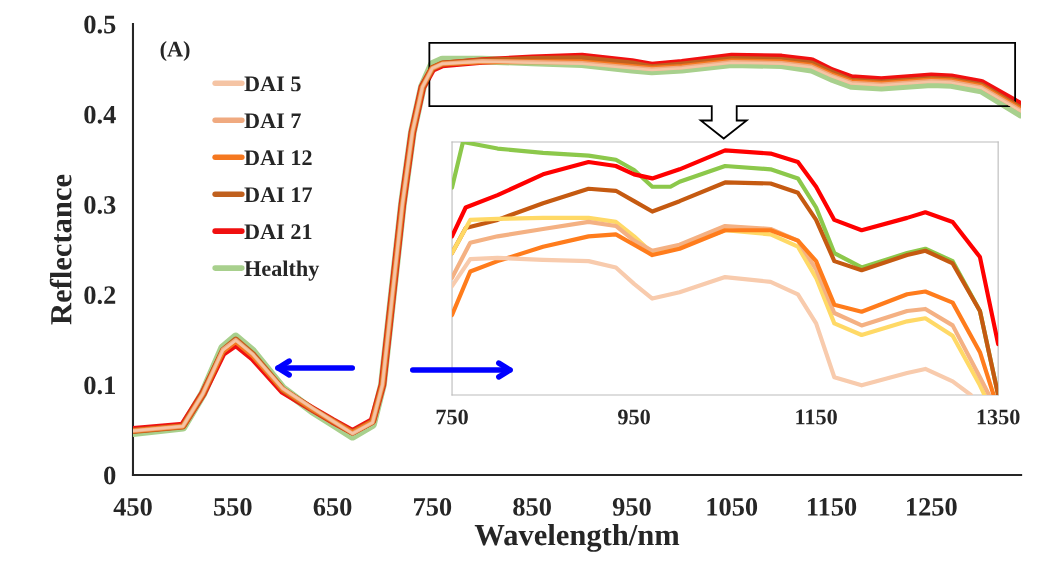 Image resolution: width=1043 pixels, height=567 pixels. Describe the element at coordinates (99, 385) in the screenshot. I see `y-tick-label: 0.1` at that location.